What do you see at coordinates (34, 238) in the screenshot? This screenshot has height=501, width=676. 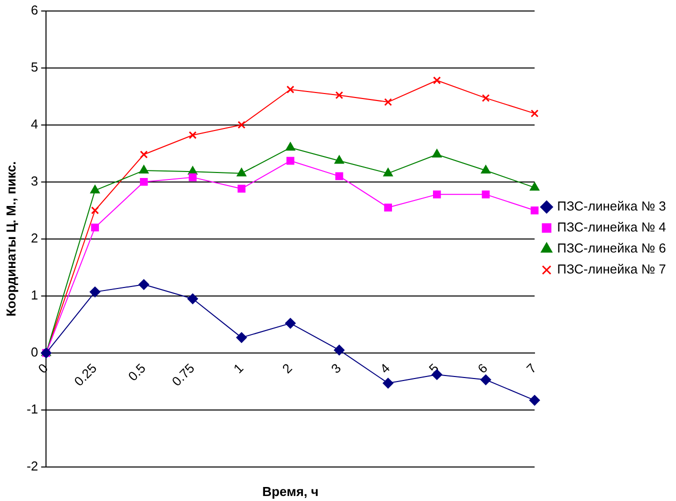 I see `y-tick-label: 2` at bounding box center [34, 238].